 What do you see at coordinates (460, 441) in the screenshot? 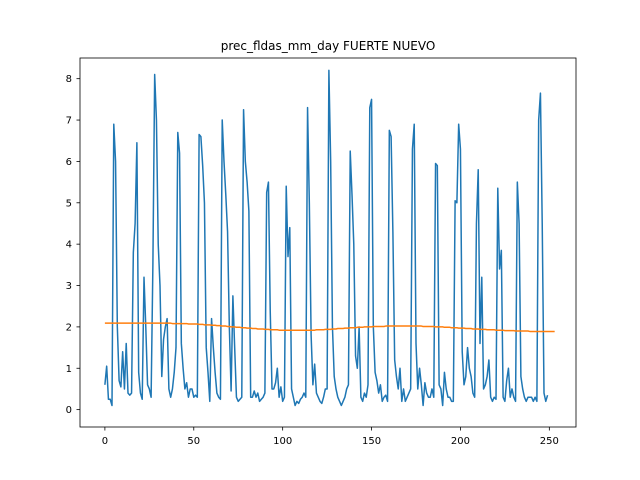
I see `x-tick-label: 200` at bounding box center [460, 441].